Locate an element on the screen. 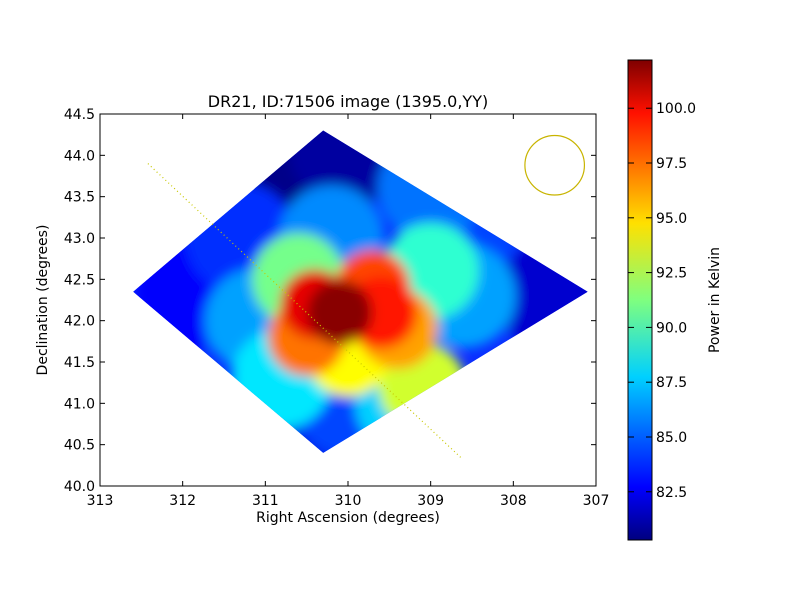 This screenshot has width=800, height=600. colorbar-tick-label: 90.0 is located at coordinates (671, 328).